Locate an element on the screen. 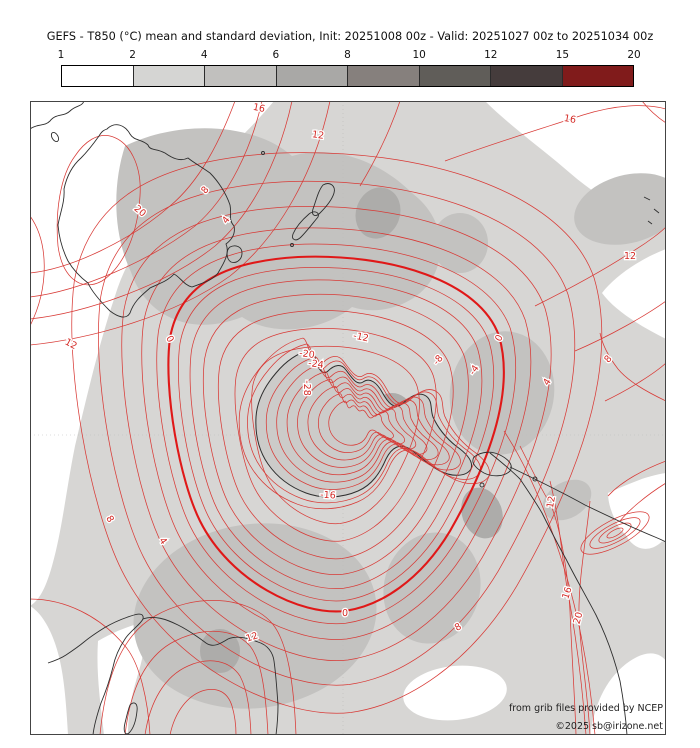 The width and height of the screenshot is (700, 748). coast-south-america-east is located at coordinates (587, 504).